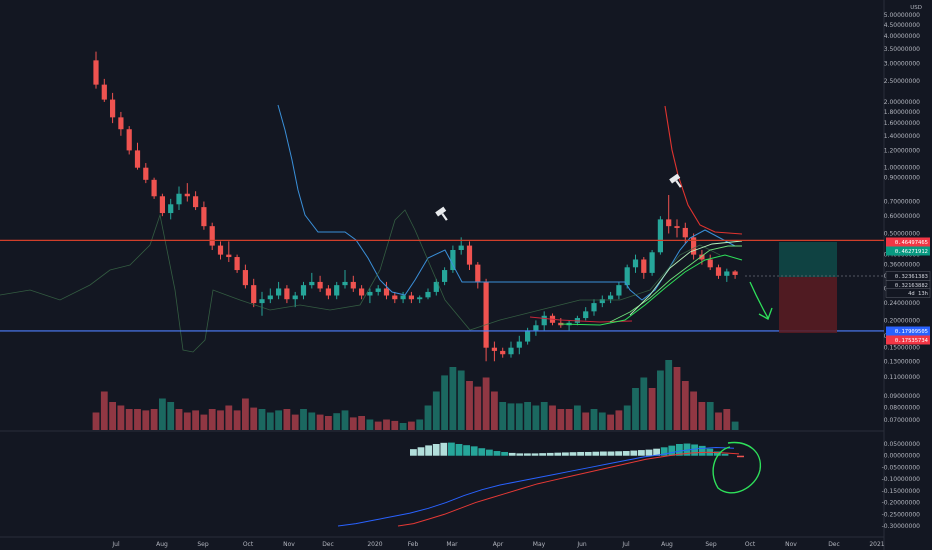 The height and width of the screenshot is (550, 932). What do you see at coordinates (908, 242) in the screenshot?
I see `price-tag-box` at bounding box center [908, 242].